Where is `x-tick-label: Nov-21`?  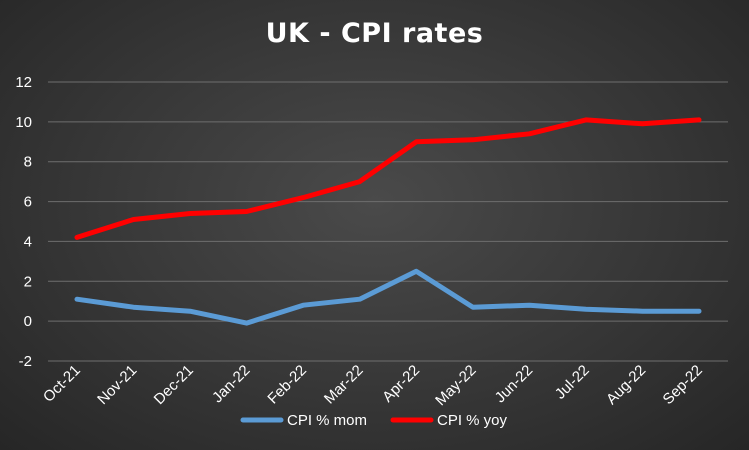 x-tick-label: Nov-21 is located at coordinates (117, 385).